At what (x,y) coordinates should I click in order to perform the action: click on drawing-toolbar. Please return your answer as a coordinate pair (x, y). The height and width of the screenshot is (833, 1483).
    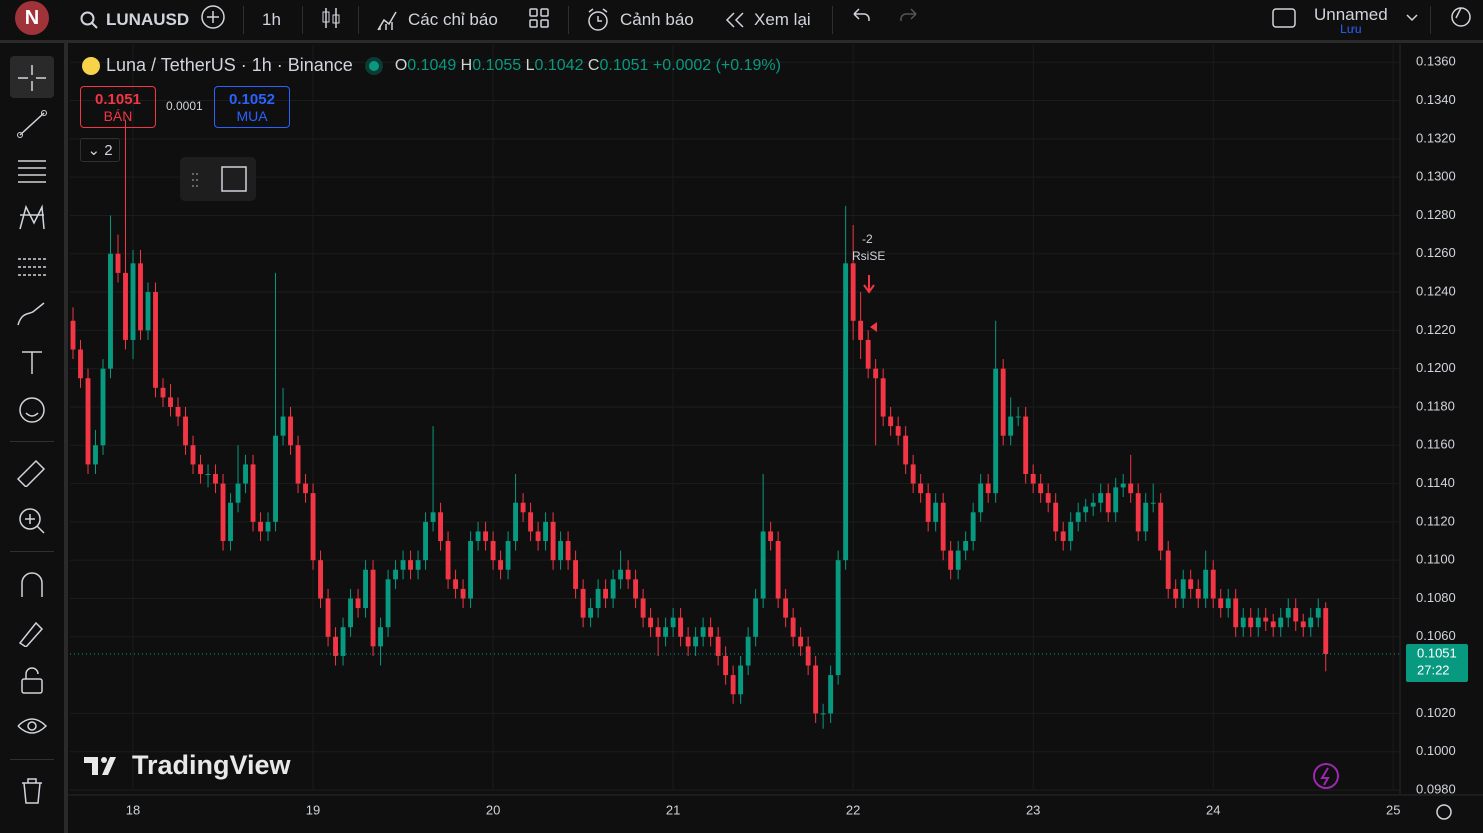
    Looking at the image, I should click on (218, 179).